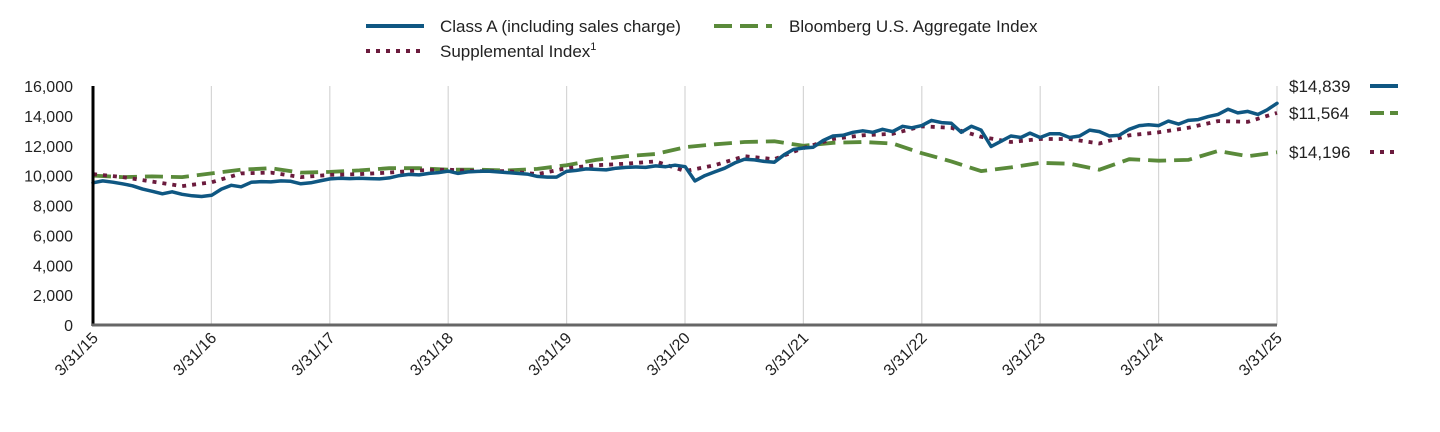 This screenshot has height=432, width=1440. Describe the element at coordinates (1024, 355) in the screenshot. I see `x-tick-label: 3/31/23` at that location.